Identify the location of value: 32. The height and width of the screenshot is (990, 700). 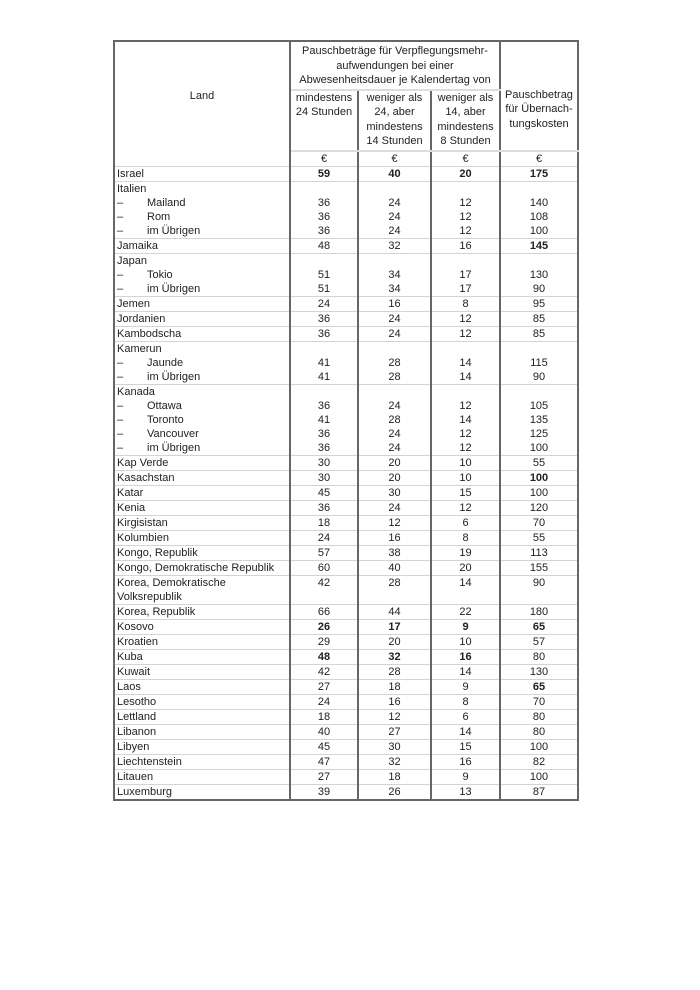
(394, 761).